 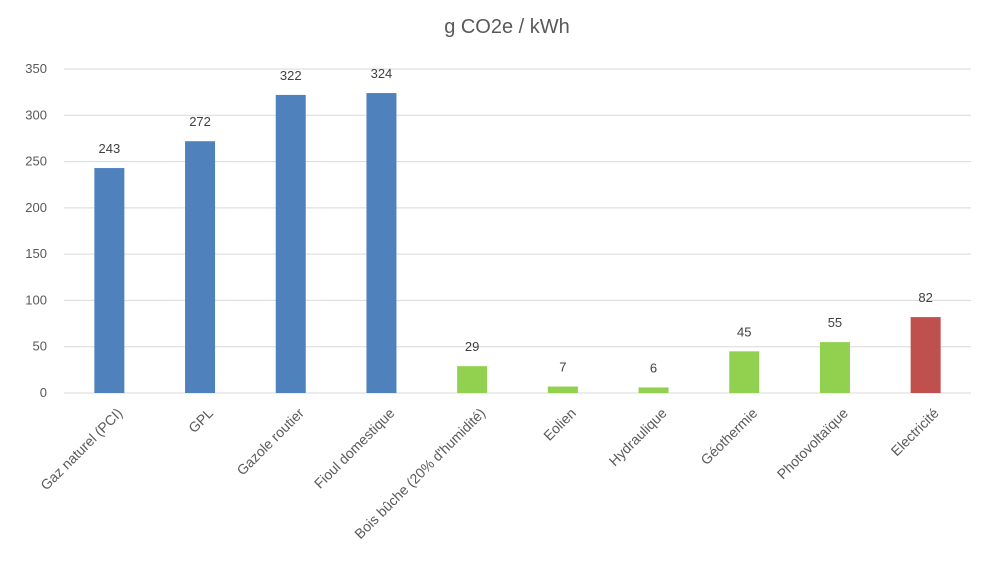 What do you see at coordinates (728, 436) in the screenshot?
I see `category-label: Géothermie` at bounding box center [728, 436].